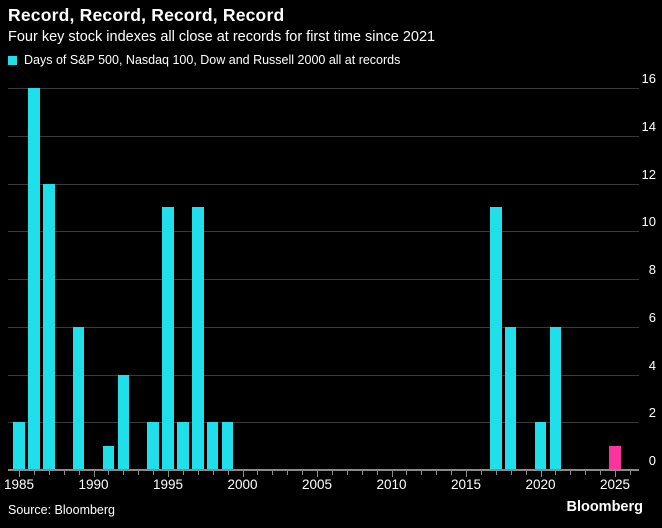 The image size is (662, 528). What do you see at coordinates (19, 484) in the screenshot?
I see `x-axis-label-1985: 1985` at bounding box center [19, 484].